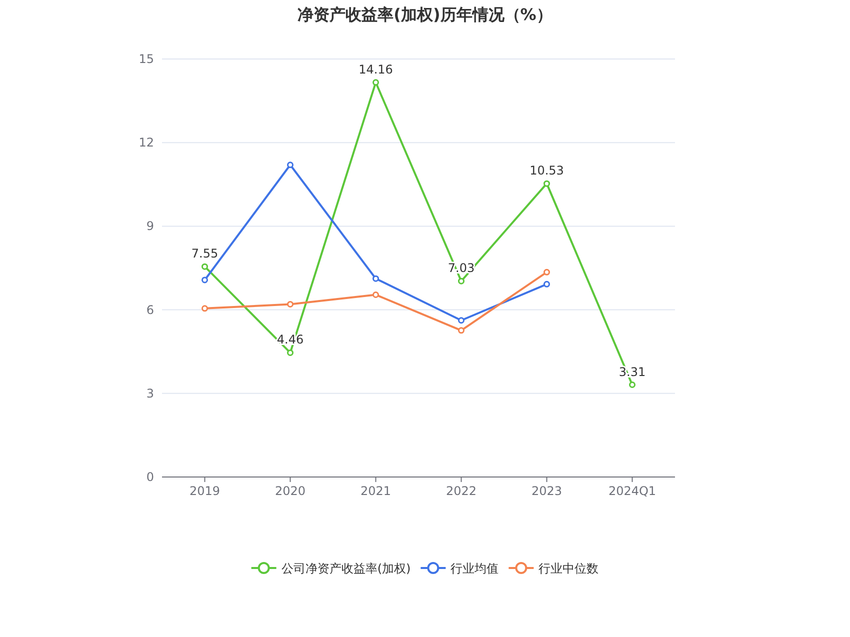 The height and width of the screenshot is (637, 850). Describe the element at coordinates (150, 393) in the screenshot. I see `y-tick-label: 3` at that location.